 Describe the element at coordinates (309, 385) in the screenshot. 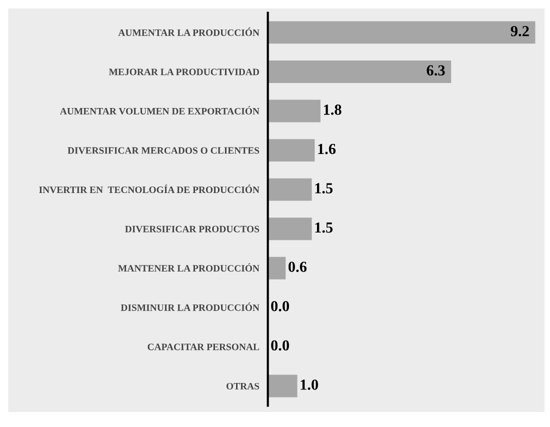

I see `data-label: 1.0` at that location.